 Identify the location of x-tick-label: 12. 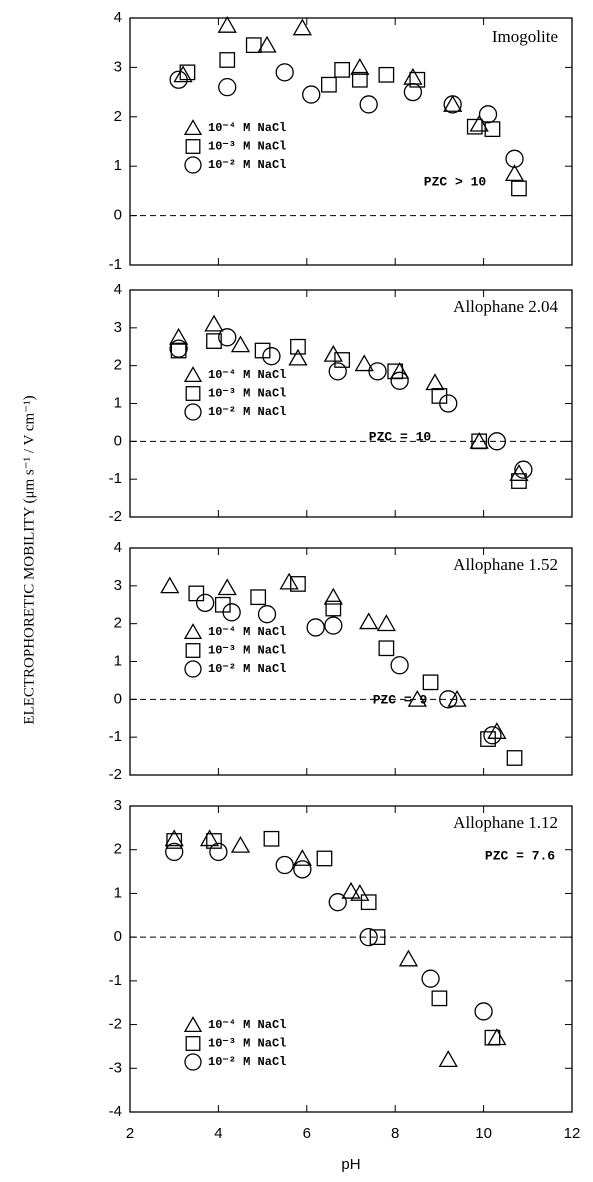
(572, 1133).